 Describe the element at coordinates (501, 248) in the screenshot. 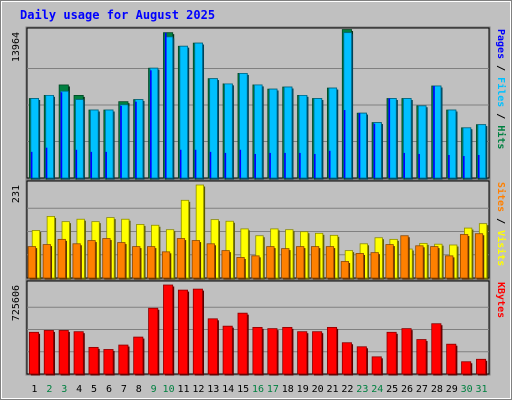

I see `legend-visits: Visits` at that location.